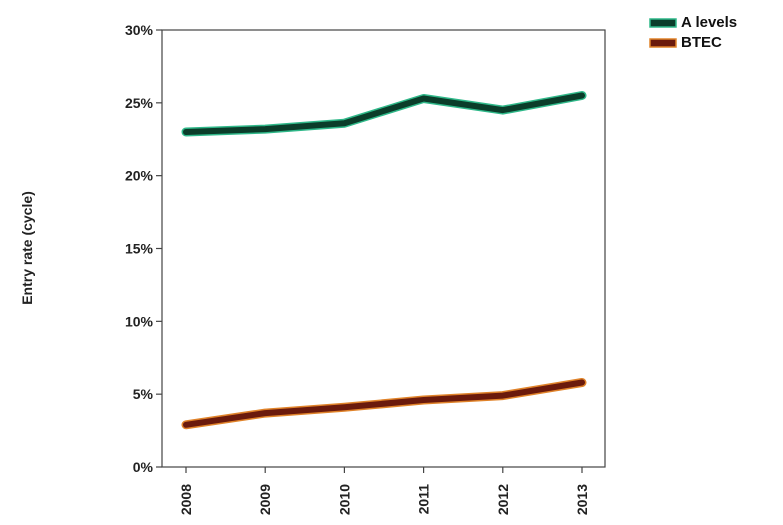  What do you see at coordinates (424, 499) in the screenshot?
I see `x-tick-label: 2011` at bounding box center [424, 499].